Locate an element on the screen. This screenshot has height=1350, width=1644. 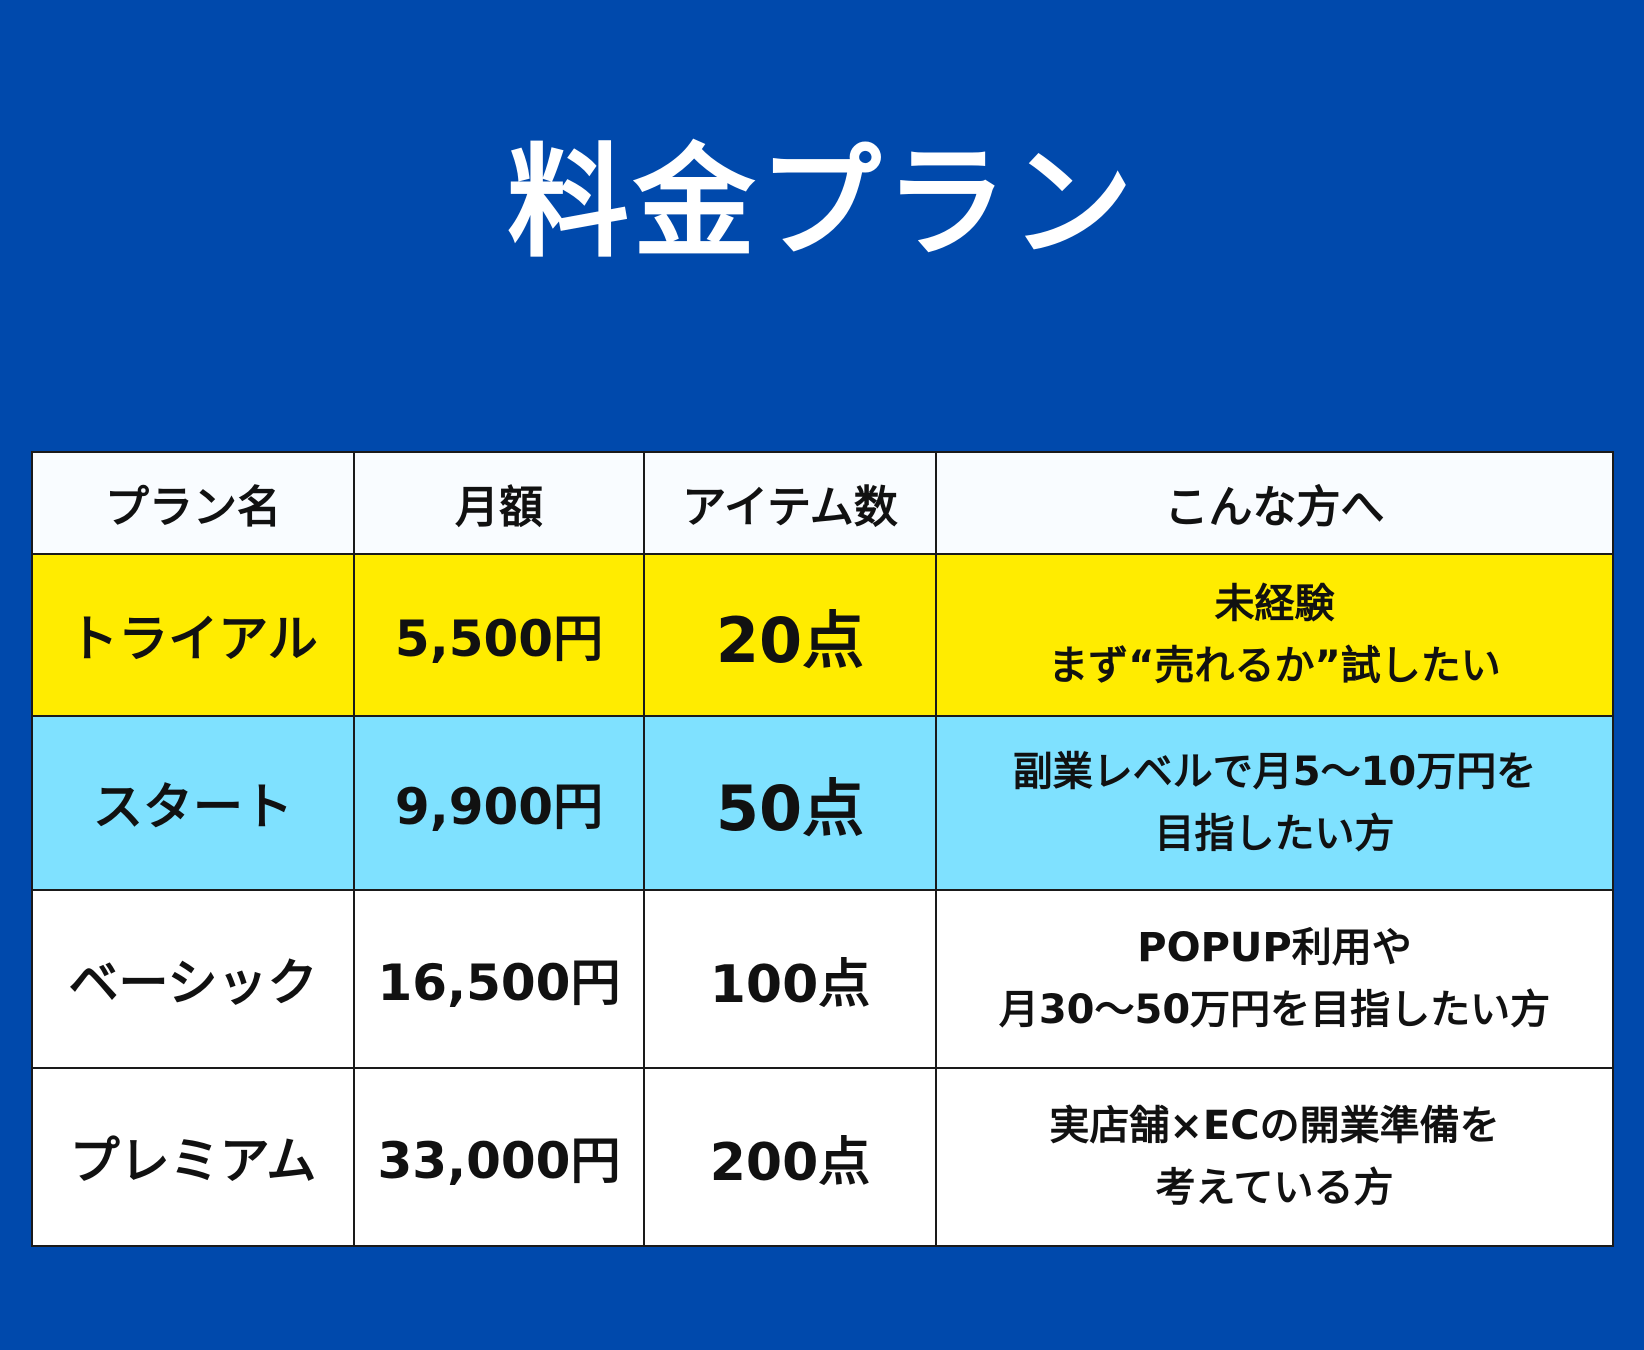
price-cell: 9,900円 is located at coordinates (499, 803).